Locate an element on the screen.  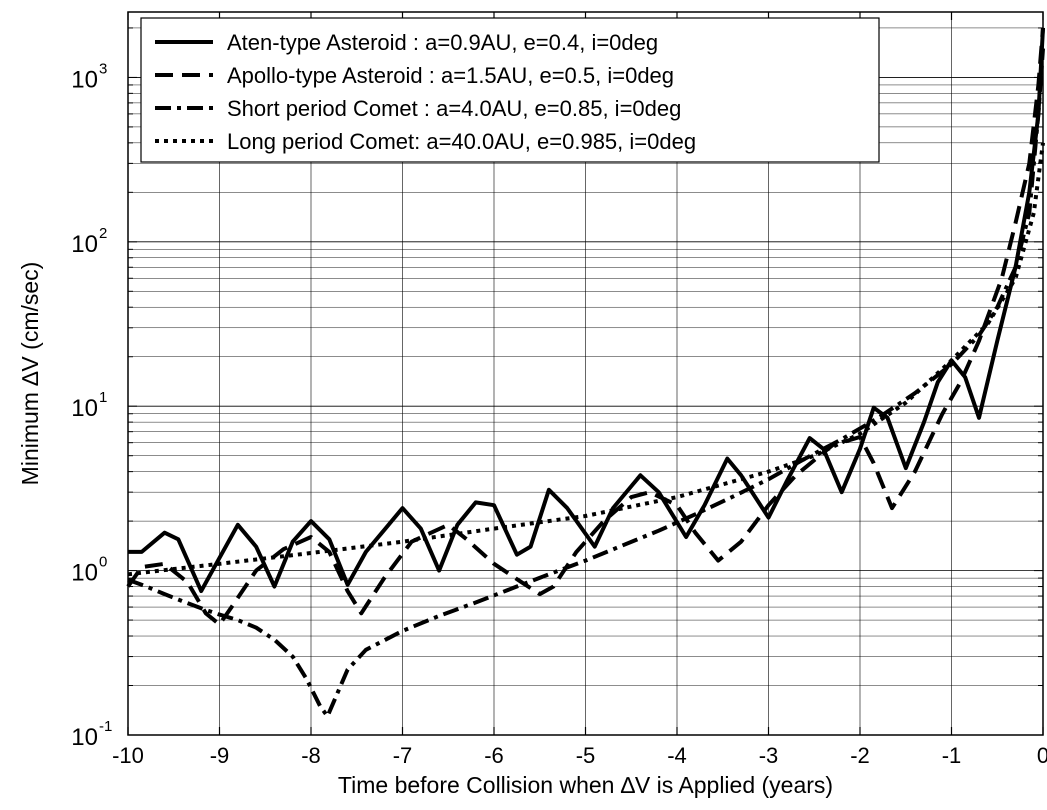
x-tick-label: -1 is located at coordinates (952, 755).